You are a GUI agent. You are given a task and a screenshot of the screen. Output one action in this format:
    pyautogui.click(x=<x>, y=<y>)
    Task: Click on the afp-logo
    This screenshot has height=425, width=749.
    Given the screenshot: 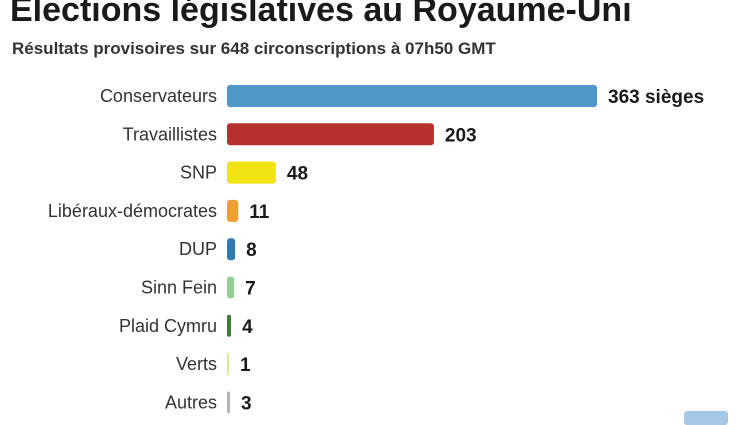 What is the action you would take?
    pyautogui.click(x=706, y=418)
    